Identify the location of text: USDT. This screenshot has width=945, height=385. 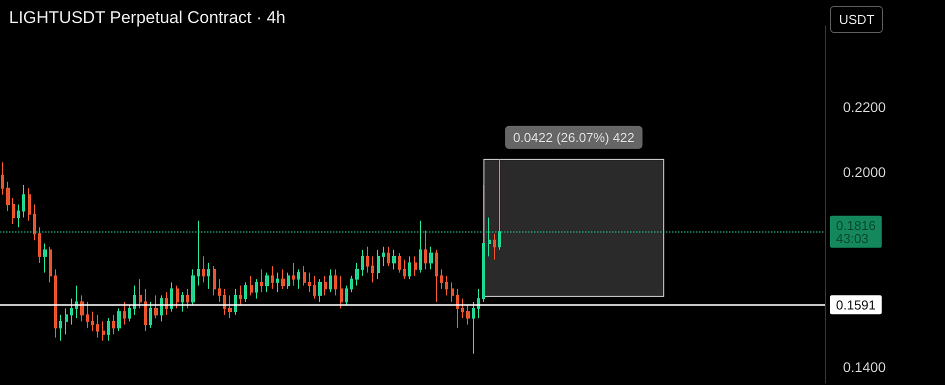
(857, 19).